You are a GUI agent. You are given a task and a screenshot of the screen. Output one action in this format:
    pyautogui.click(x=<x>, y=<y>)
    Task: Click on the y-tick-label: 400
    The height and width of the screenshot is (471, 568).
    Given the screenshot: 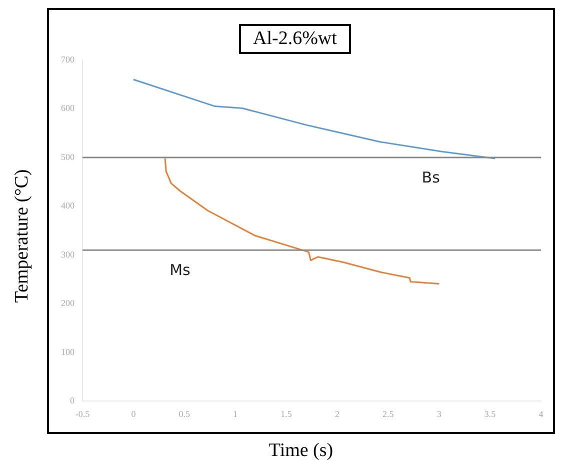 What is the action you would take?
    pyautogui.click(x=68, y=205)
    